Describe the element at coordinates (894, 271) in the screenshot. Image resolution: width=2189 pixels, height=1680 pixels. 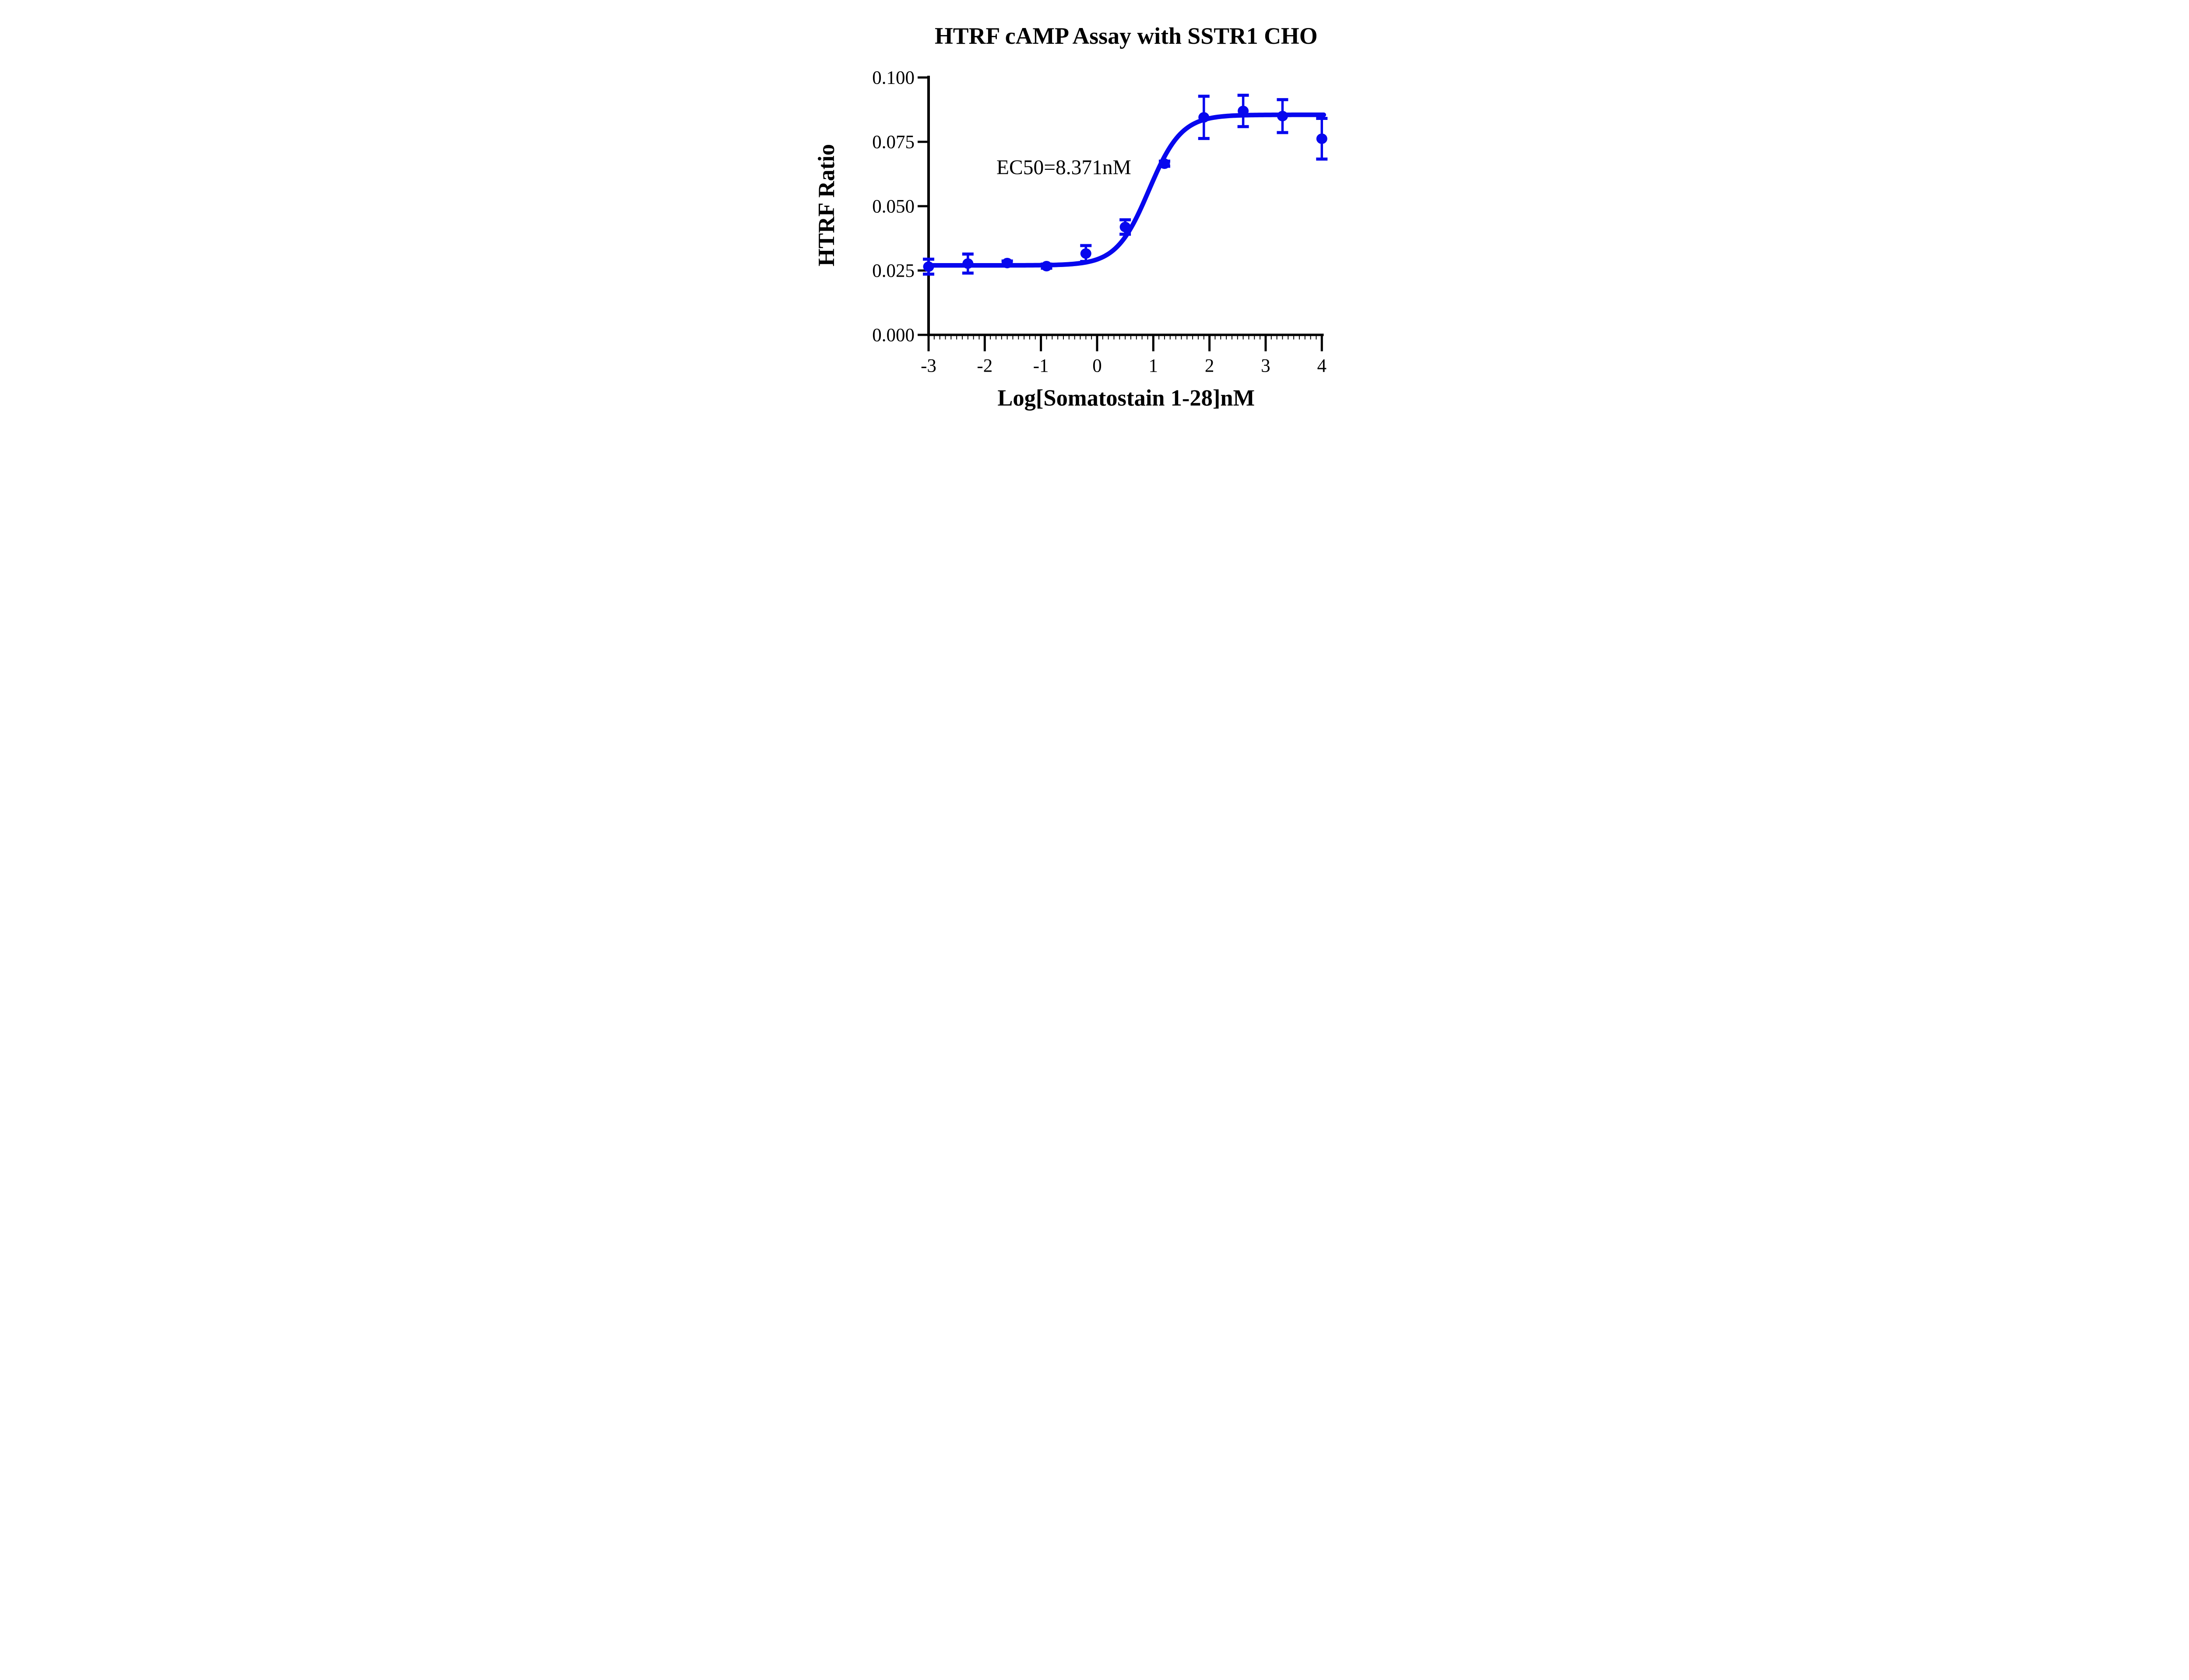
I see `y-tick-label: 0.025` at that location.